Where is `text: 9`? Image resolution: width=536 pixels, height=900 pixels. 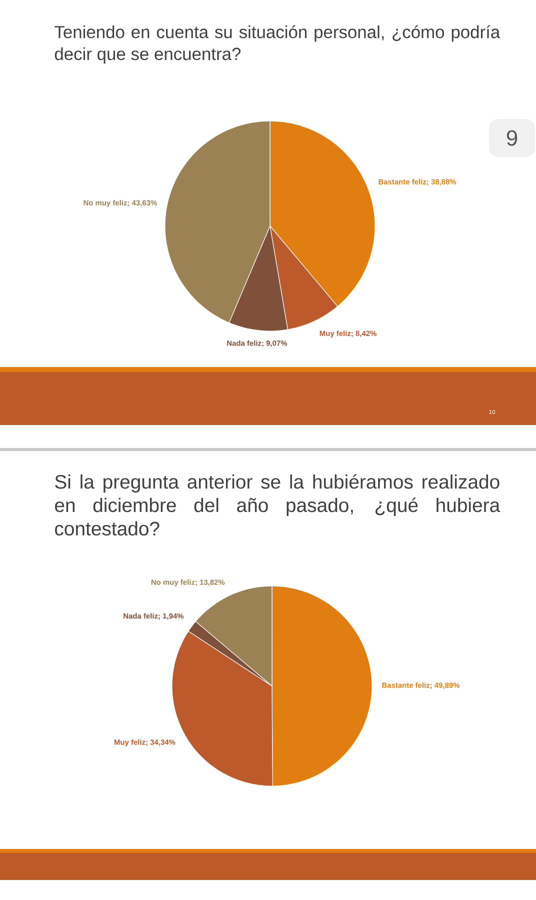 text: 9 is located at coordinates (512, 138).